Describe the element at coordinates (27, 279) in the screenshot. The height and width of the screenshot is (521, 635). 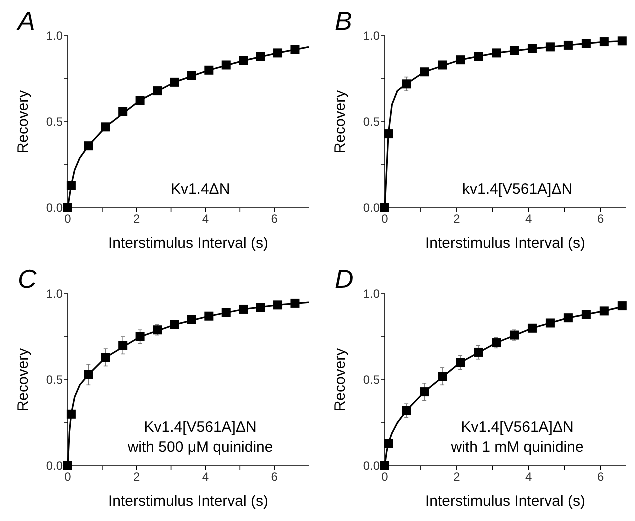
I see `chart-title: C` at that location.